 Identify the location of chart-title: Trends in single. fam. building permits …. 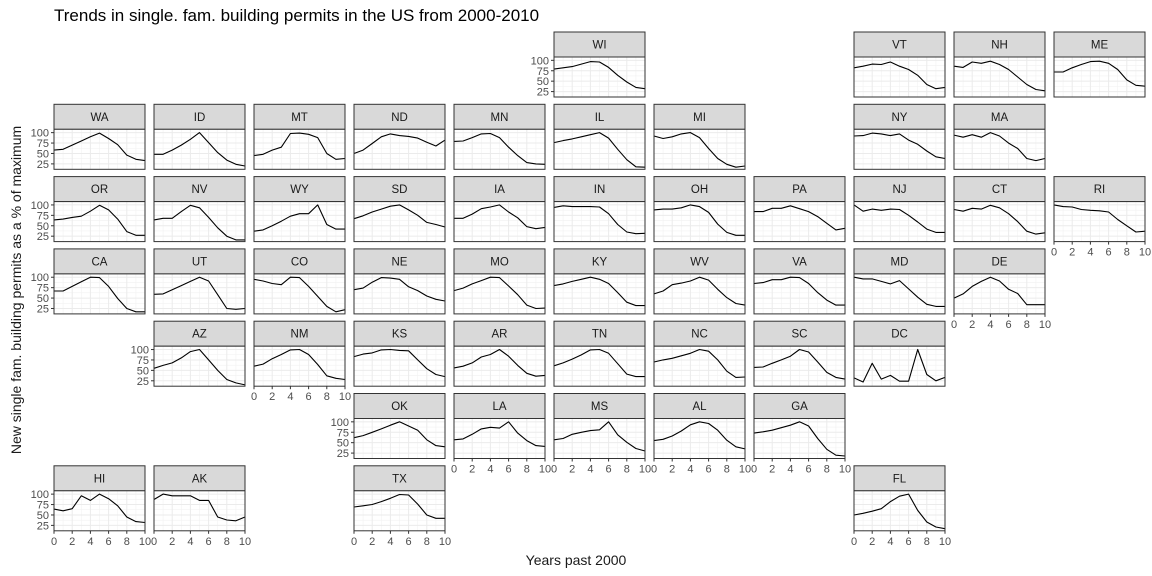
(297, 15).